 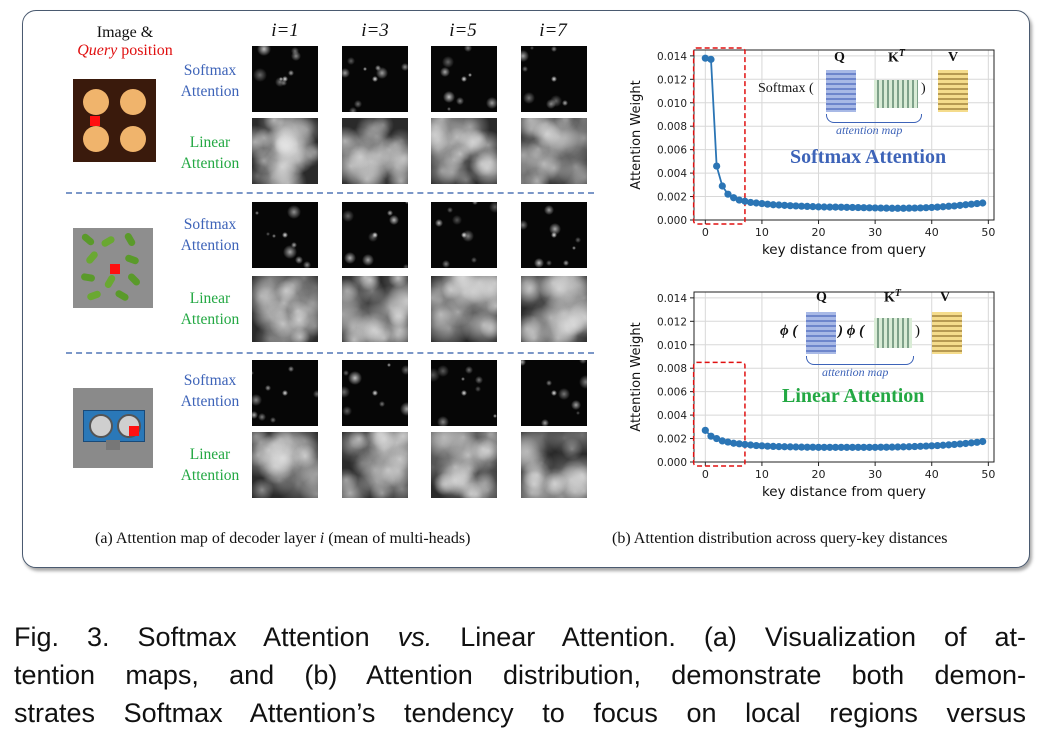 I want to click on y-tick-label: 0.010, so click(x=672, y=104).